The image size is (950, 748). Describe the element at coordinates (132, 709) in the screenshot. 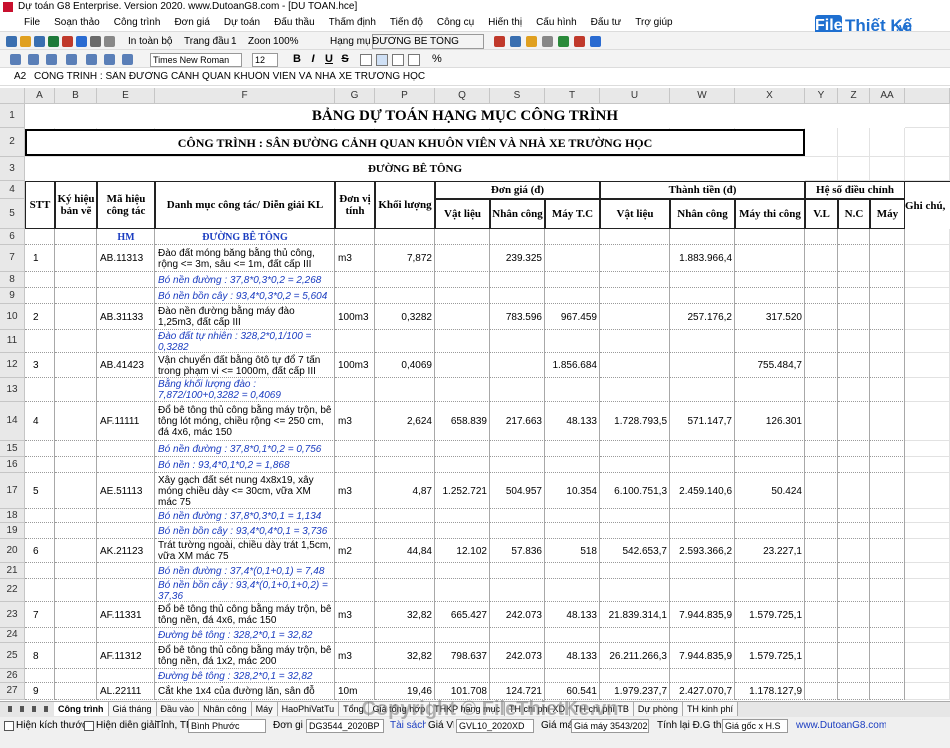

I see `sheet-tab: Giá tháng` at that location.